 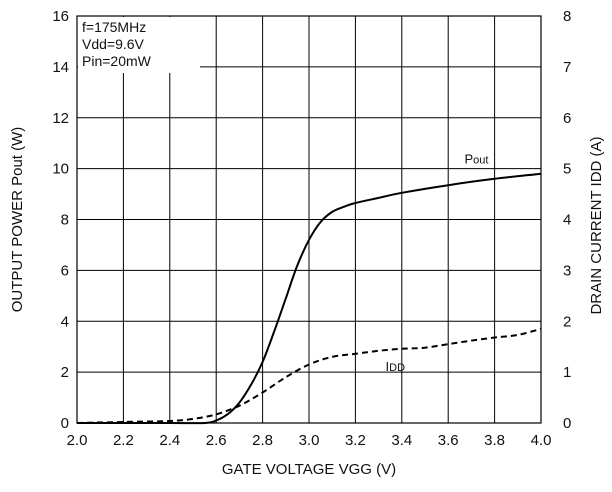 What do you see at coordinates (476, 159) in the screenshot?
I see `series-label-pout: Pout` at bounding box center [476, 159].